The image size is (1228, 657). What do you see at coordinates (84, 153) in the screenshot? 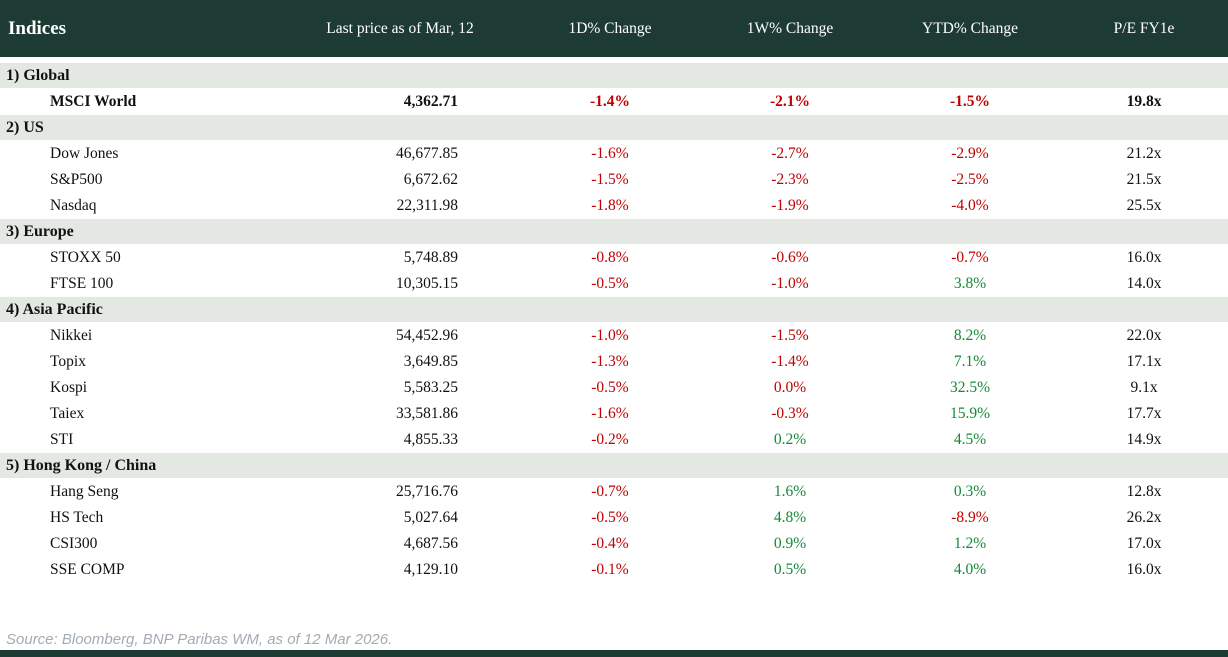
I see `index-name-cell: Dow Jones` at bounding box center [84, 153].